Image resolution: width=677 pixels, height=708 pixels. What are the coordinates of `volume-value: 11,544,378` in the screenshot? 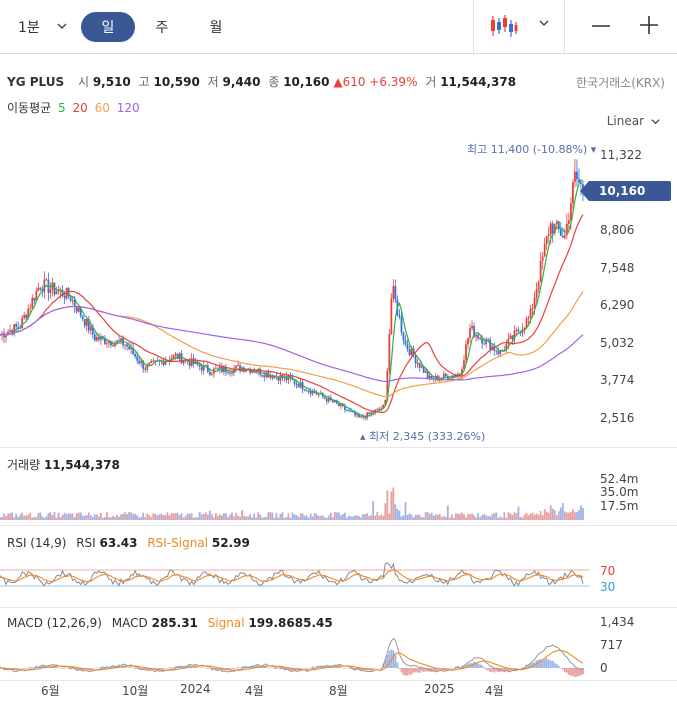 It's located at (478, 82).